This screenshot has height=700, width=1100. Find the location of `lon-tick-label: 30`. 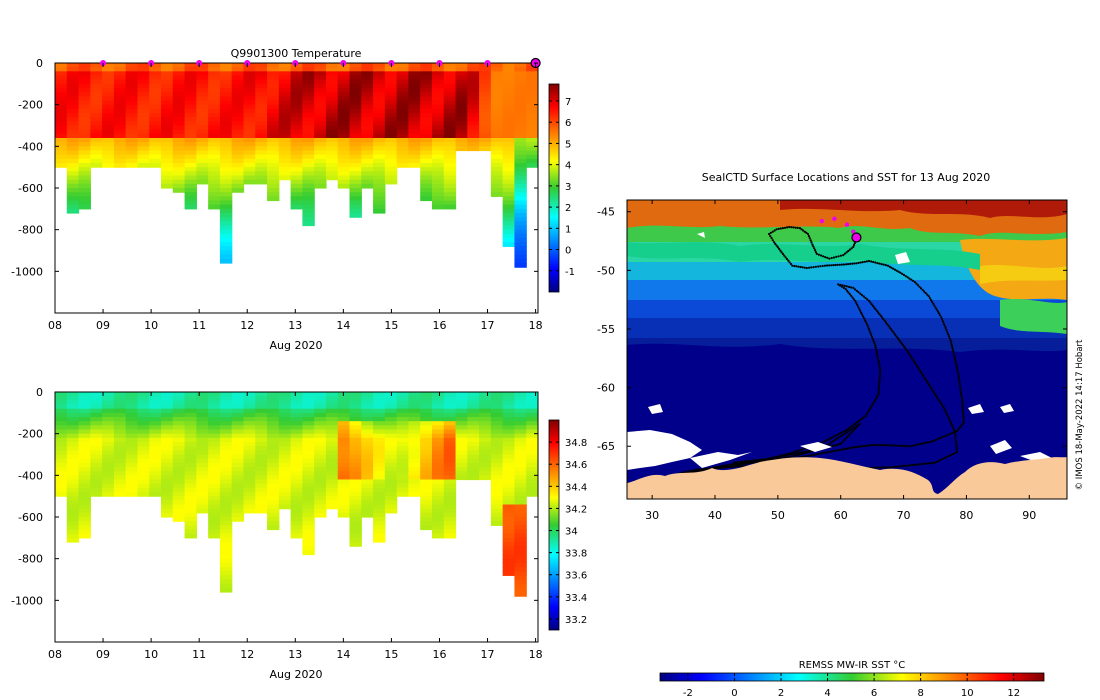

lon-tick-label: 30 is located at coordinates (652, 515).